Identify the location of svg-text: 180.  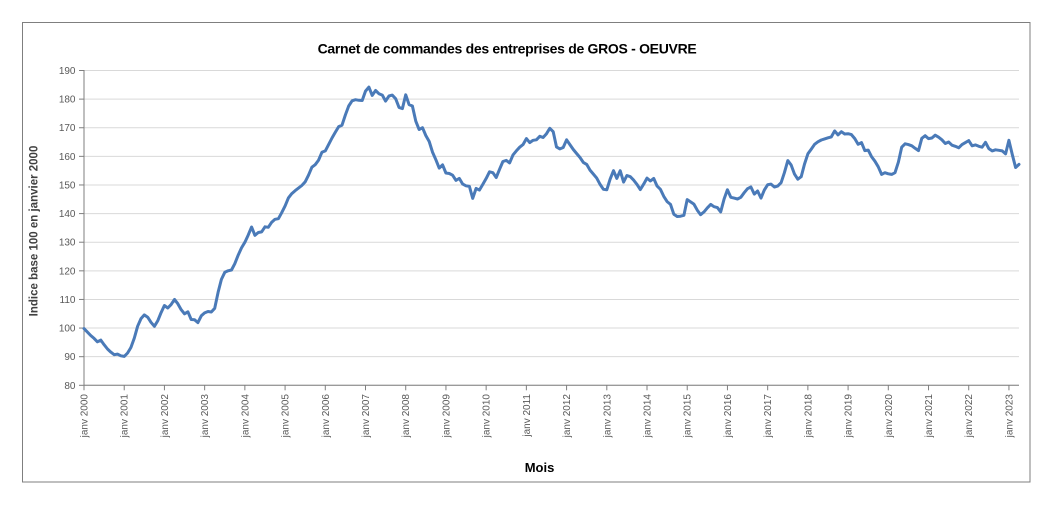
(67, 100).